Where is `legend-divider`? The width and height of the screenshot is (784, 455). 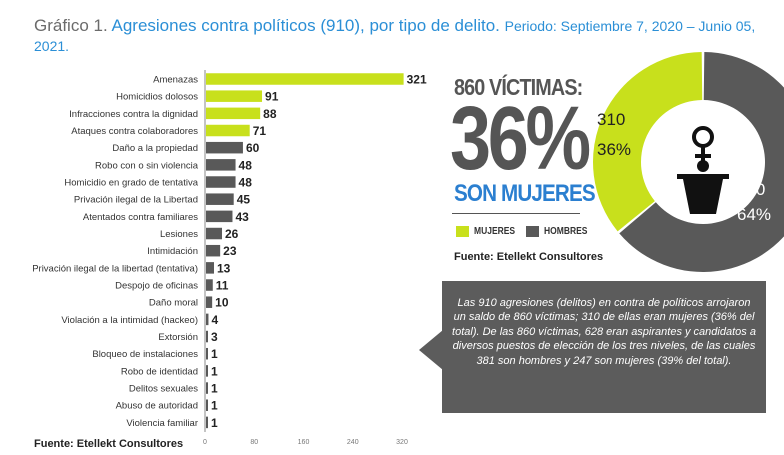 legend-divider is located at coordinates (516, 213).